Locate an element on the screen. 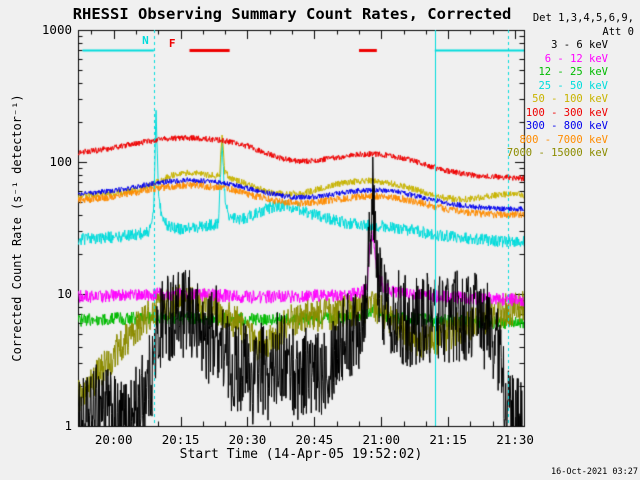  legend-entry: 50 - 100 keV is located at coordinates (570, 99).